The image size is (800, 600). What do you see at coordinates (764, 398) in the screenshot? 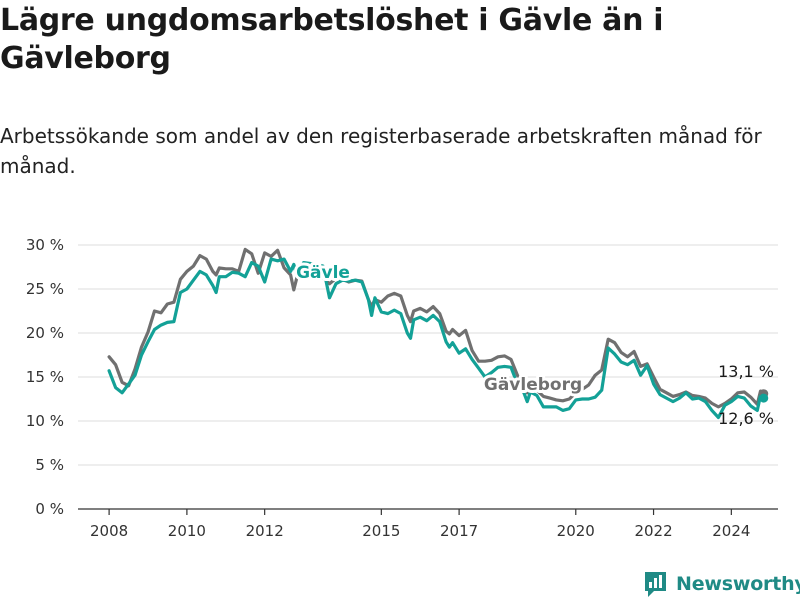
I see `end-marker-gavle` at bounding box center [764, 398].